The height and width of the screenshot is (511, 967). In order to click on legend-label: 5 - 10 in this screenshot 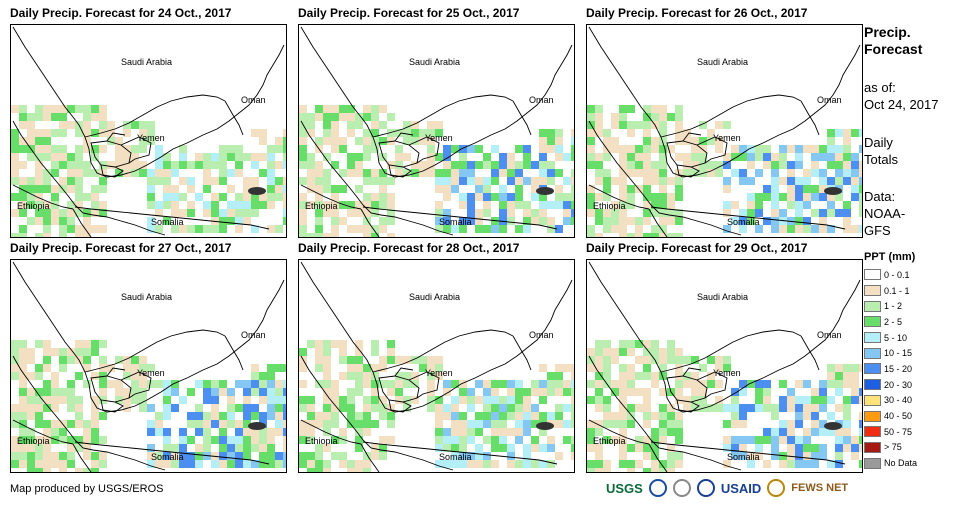, I will do `click(896, 337)`.